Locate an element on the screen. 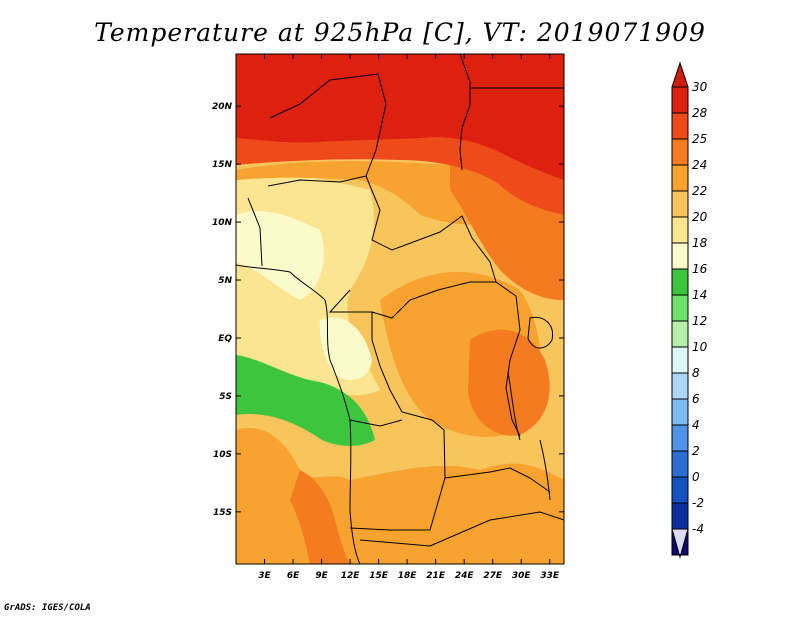  lat-tick-label: 15N is located at coordinates (222, 165).